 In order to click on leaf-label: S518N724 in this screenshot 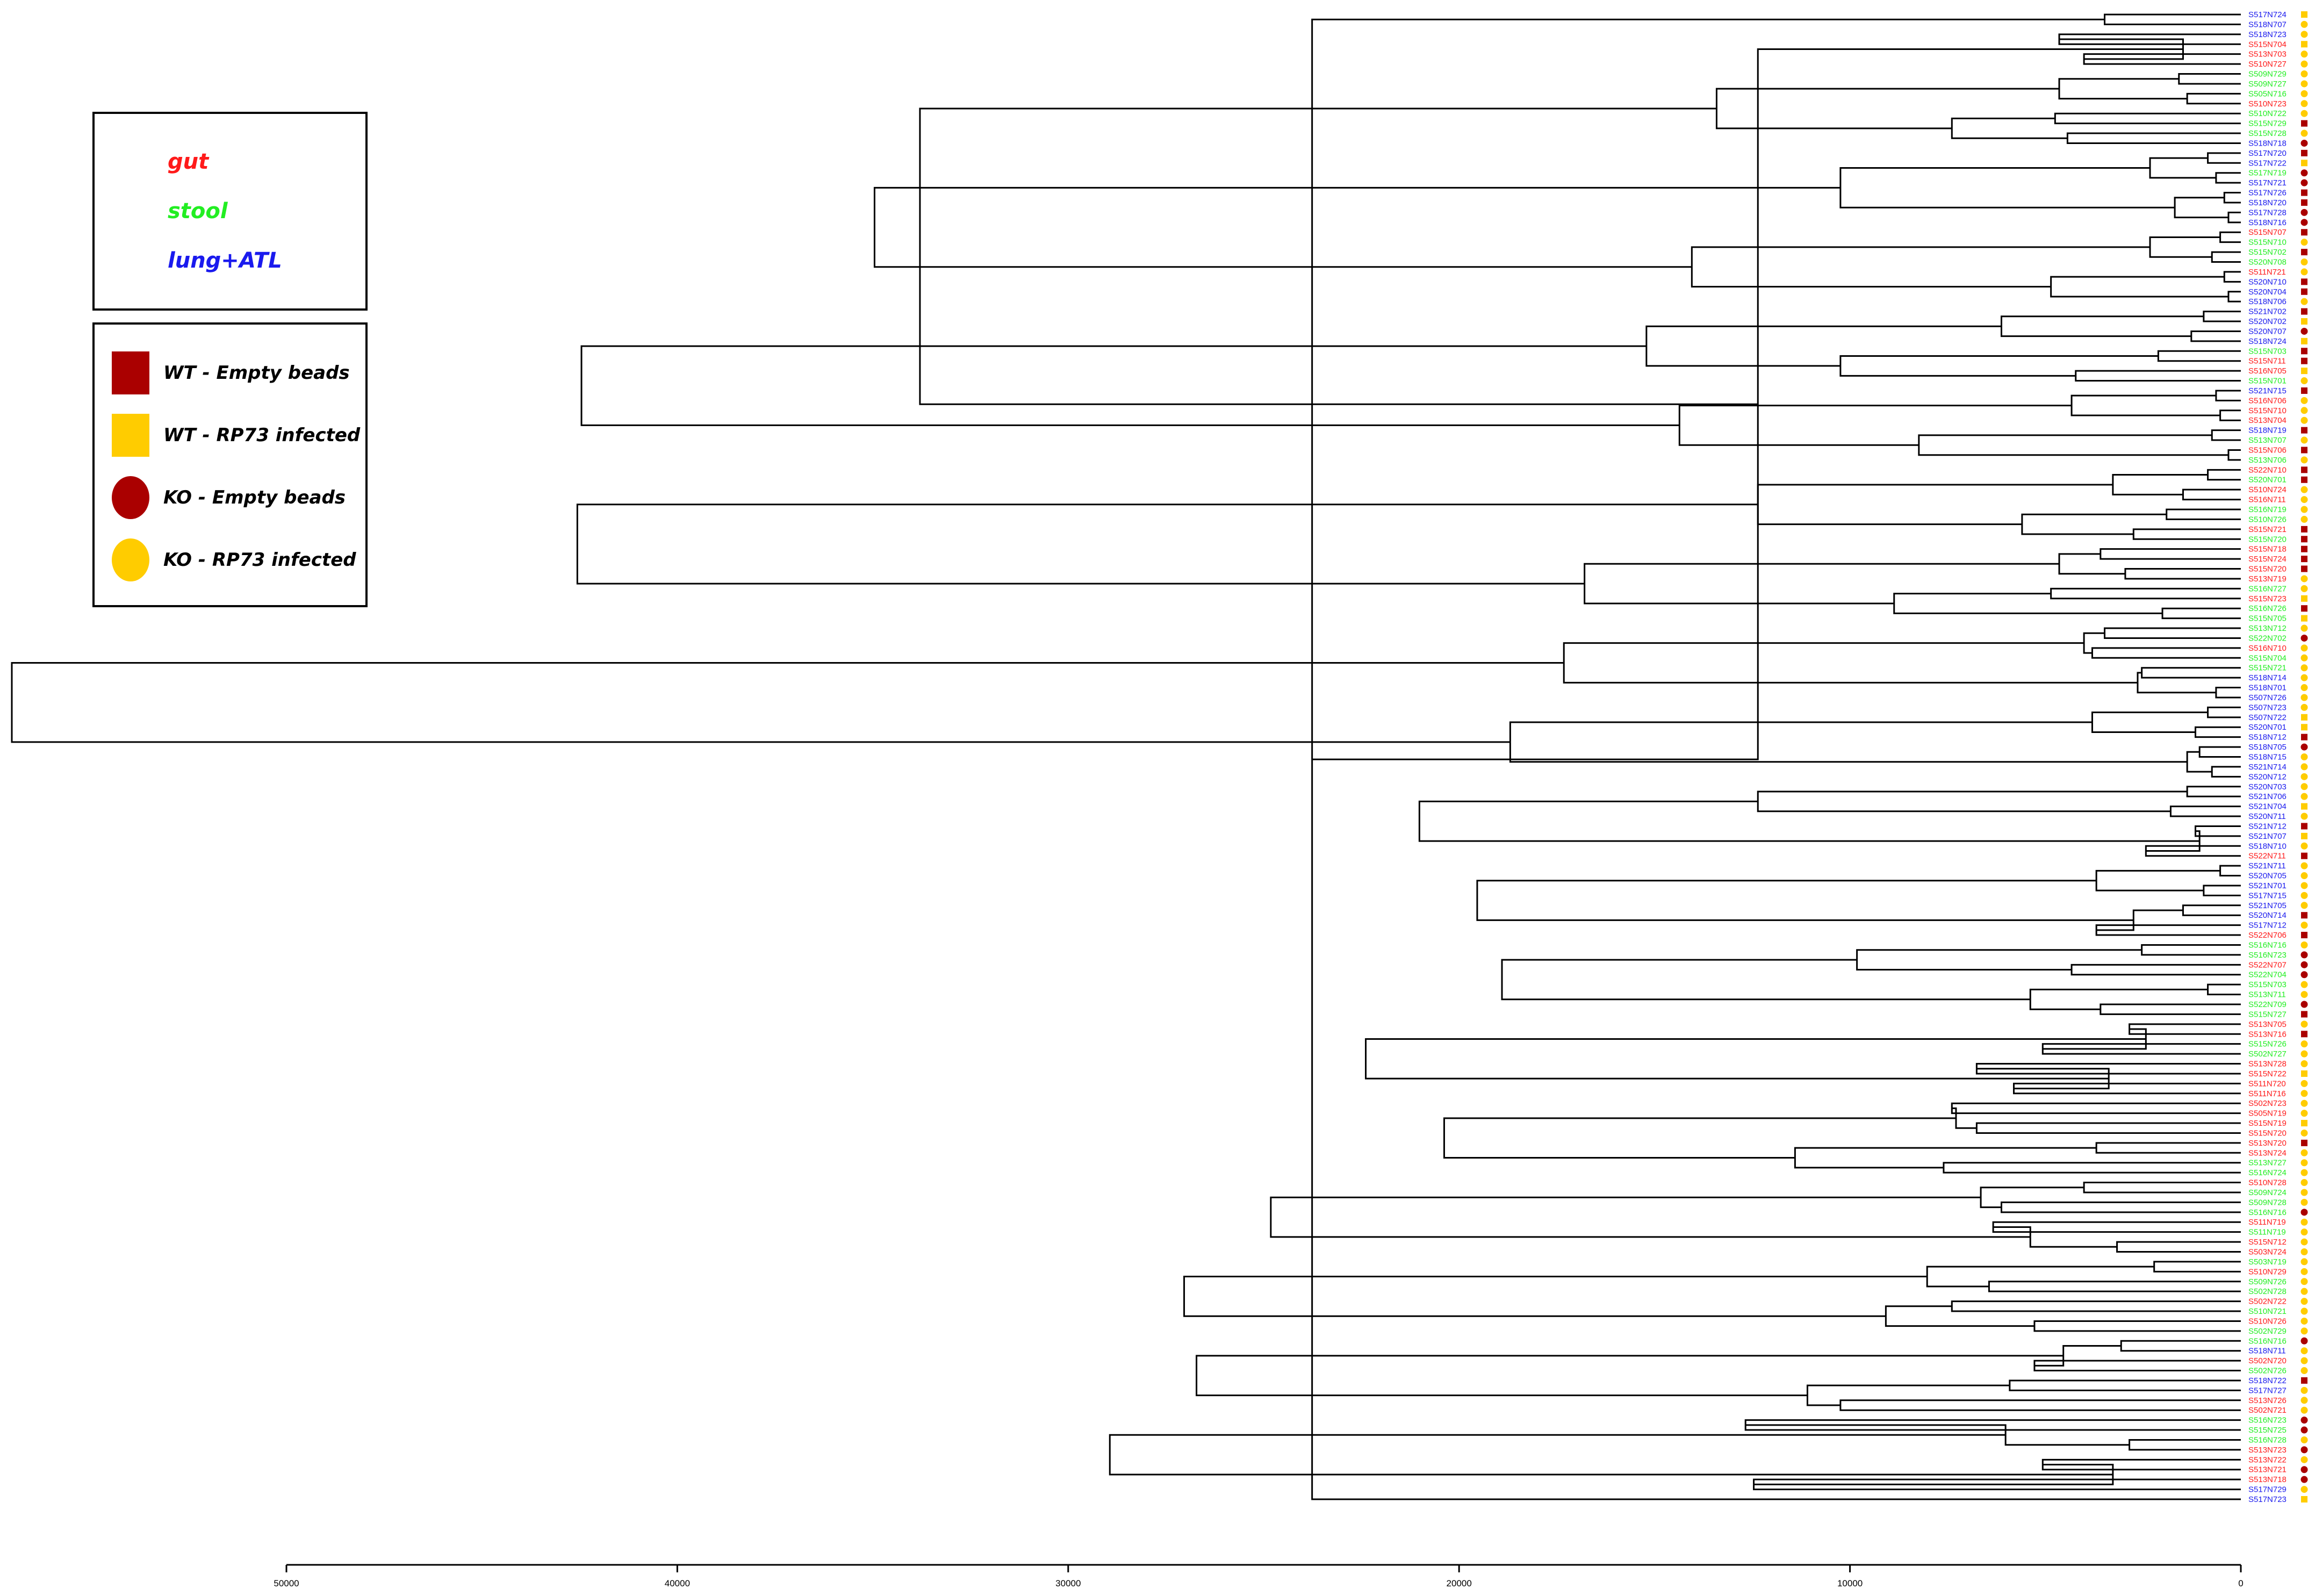, I will do `click(2267, 341)`.